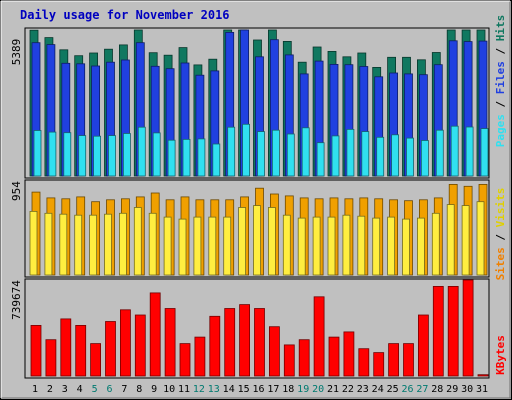 The height and width of the screenshot is (400, 512). I want to click on day-label-11: 11, so click(184, 389).